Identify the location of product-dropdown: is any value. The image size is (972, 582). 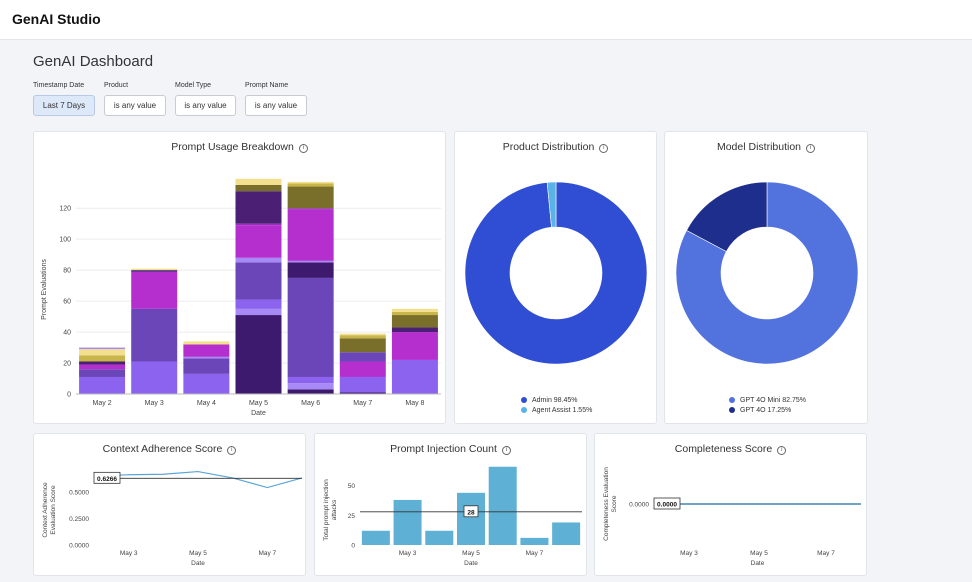
(135, 105).